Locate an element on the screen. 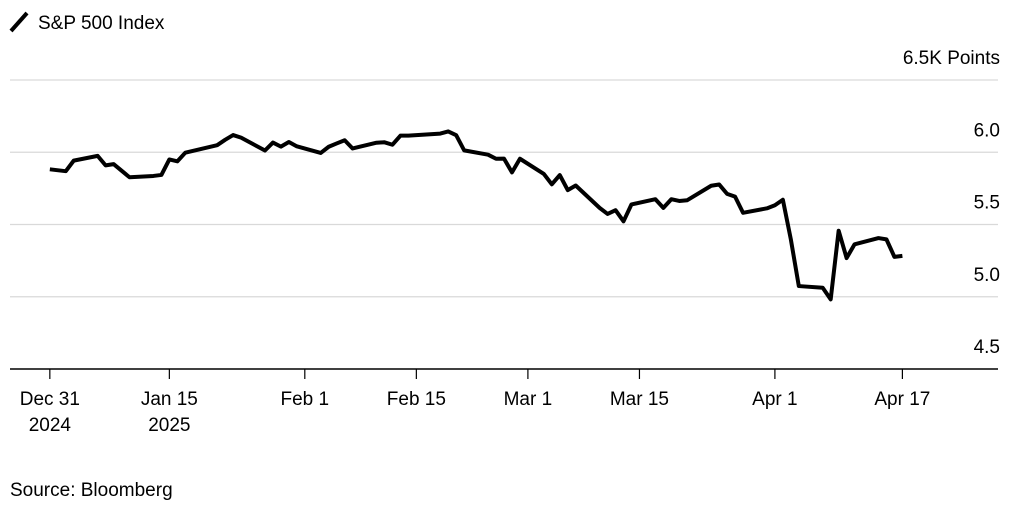 This screenshot has height=508, width=1024. x-tick-label: Jan 15 2025 is located at coordinates (169, 412).